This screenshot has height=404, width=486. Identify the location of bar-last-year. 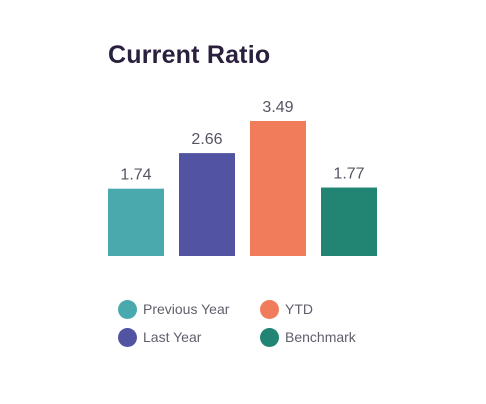
(207, 204).